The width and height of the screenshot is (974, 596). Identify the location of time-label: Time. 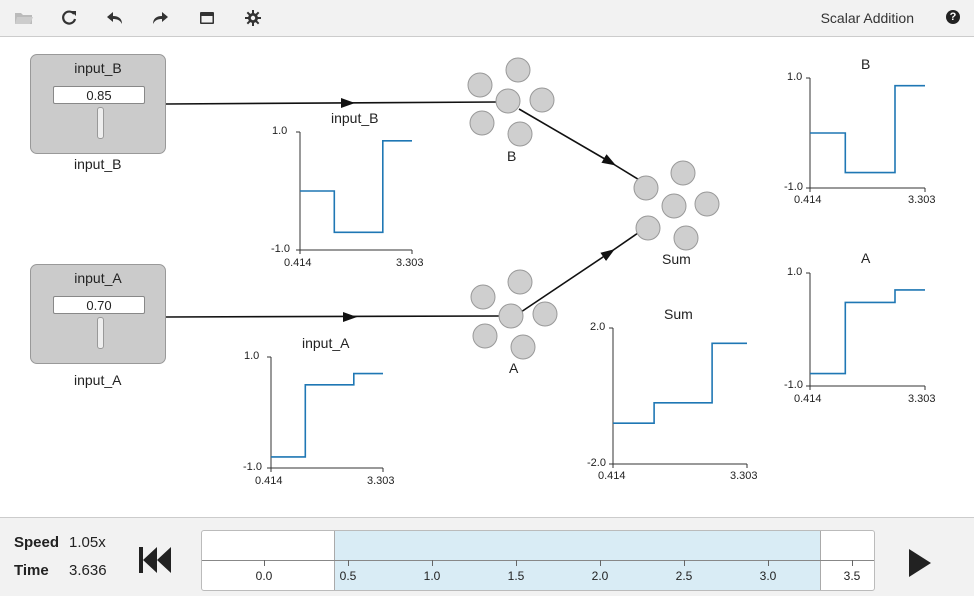
(31, 570).